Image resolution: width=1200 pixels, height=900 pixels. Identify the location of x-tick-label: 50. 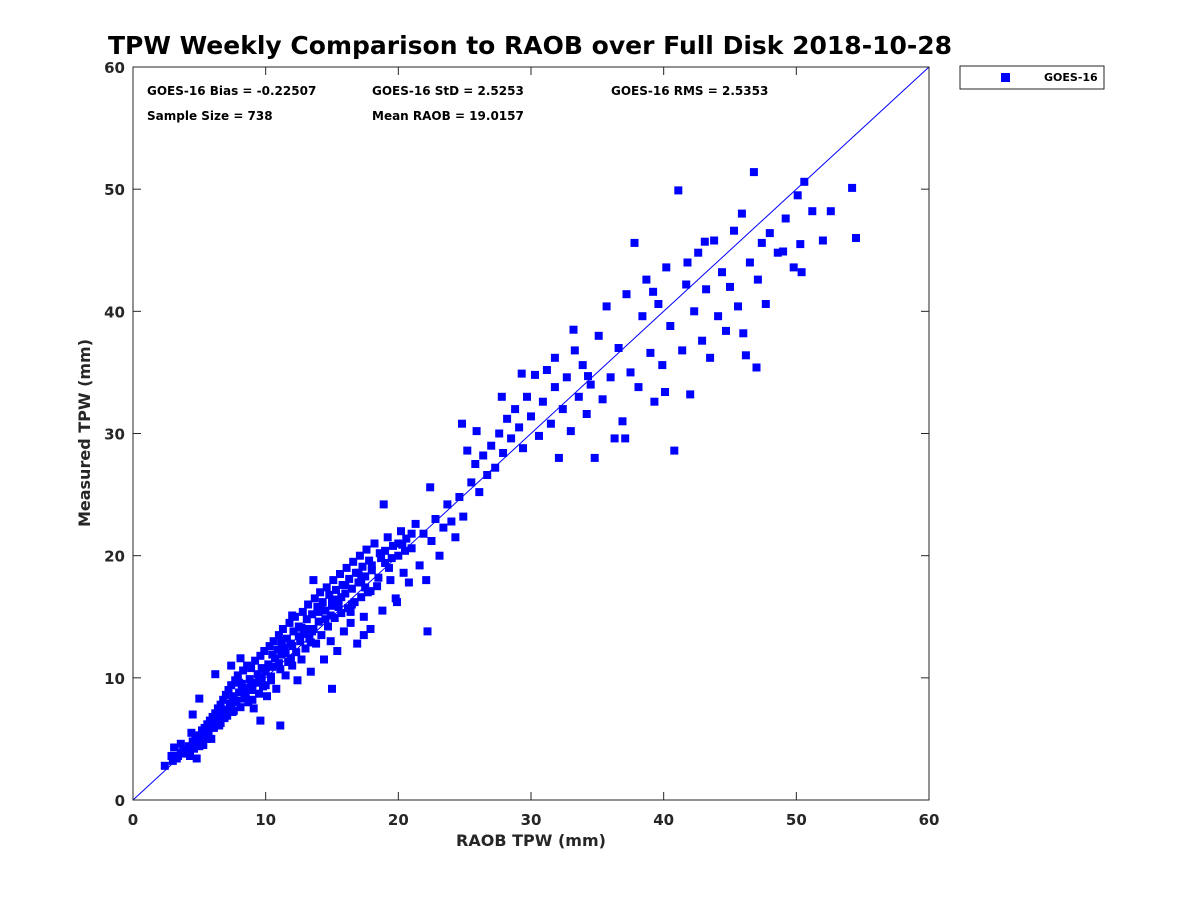
(796, 820).